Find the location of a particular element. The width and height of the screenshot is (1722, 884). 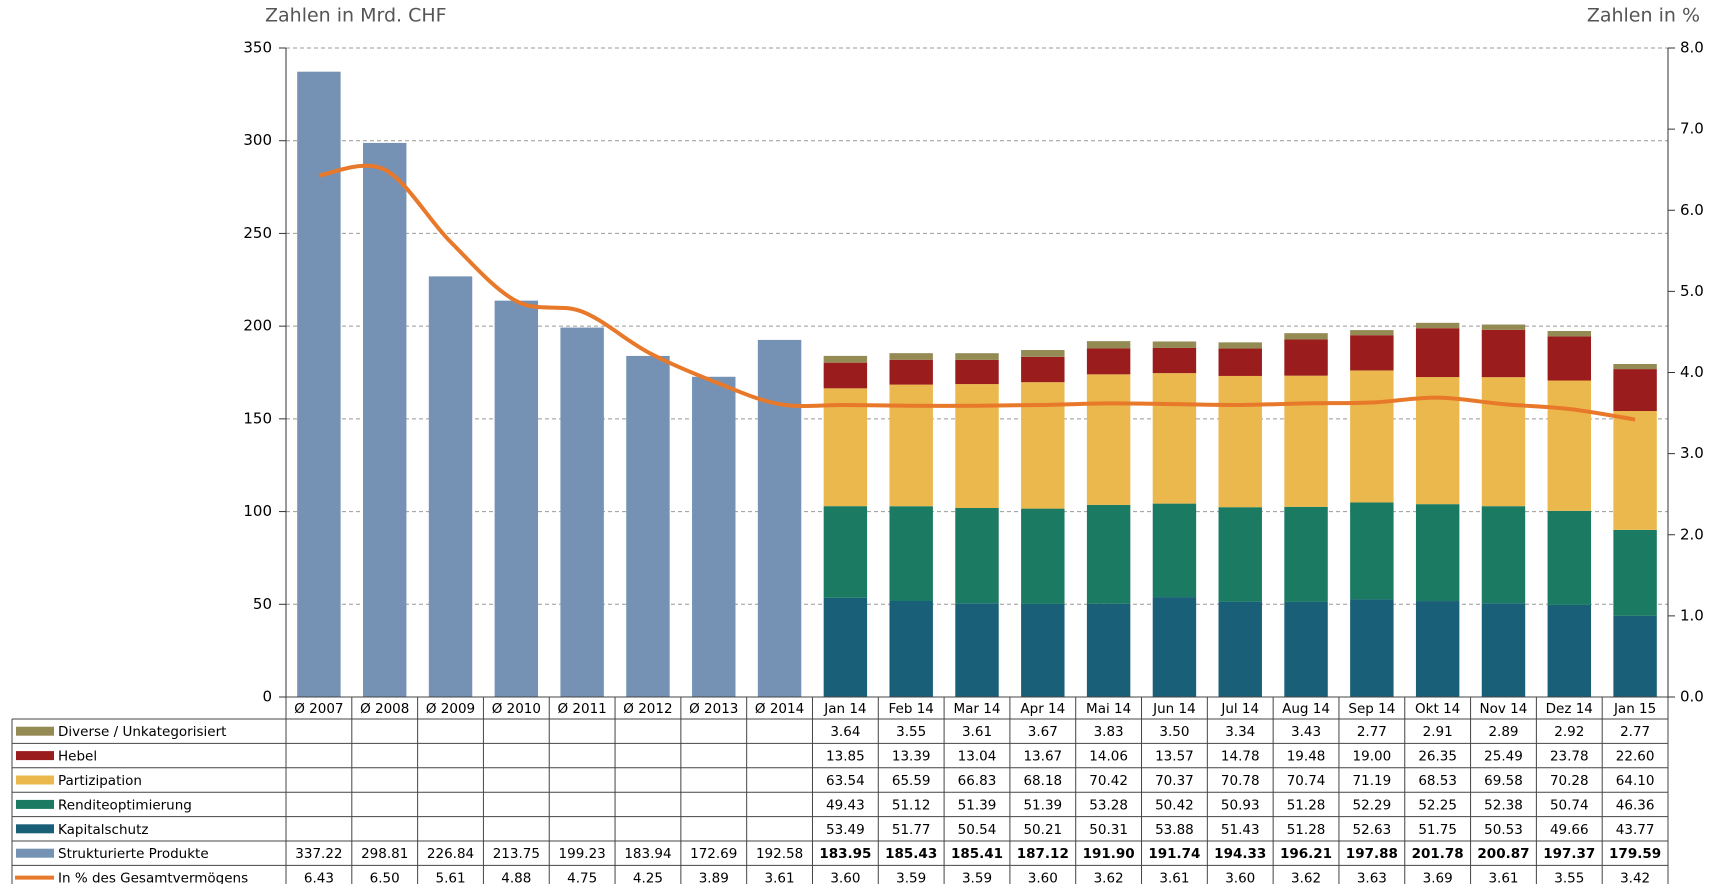

data-label: 2.89 is located at coordinates (1503, 732).